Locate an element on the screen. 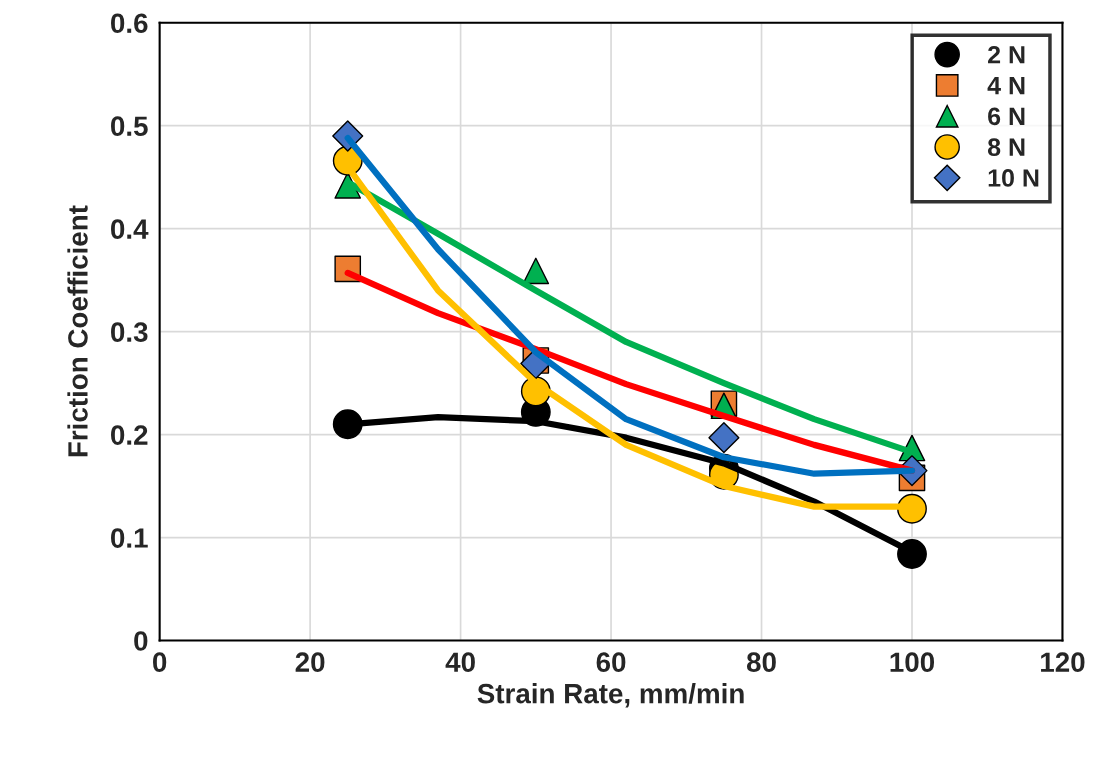 Image resolution: width=1101 pixels, height=758 pixels. x-tick-label: 80 is located at coordinates (761, 662).